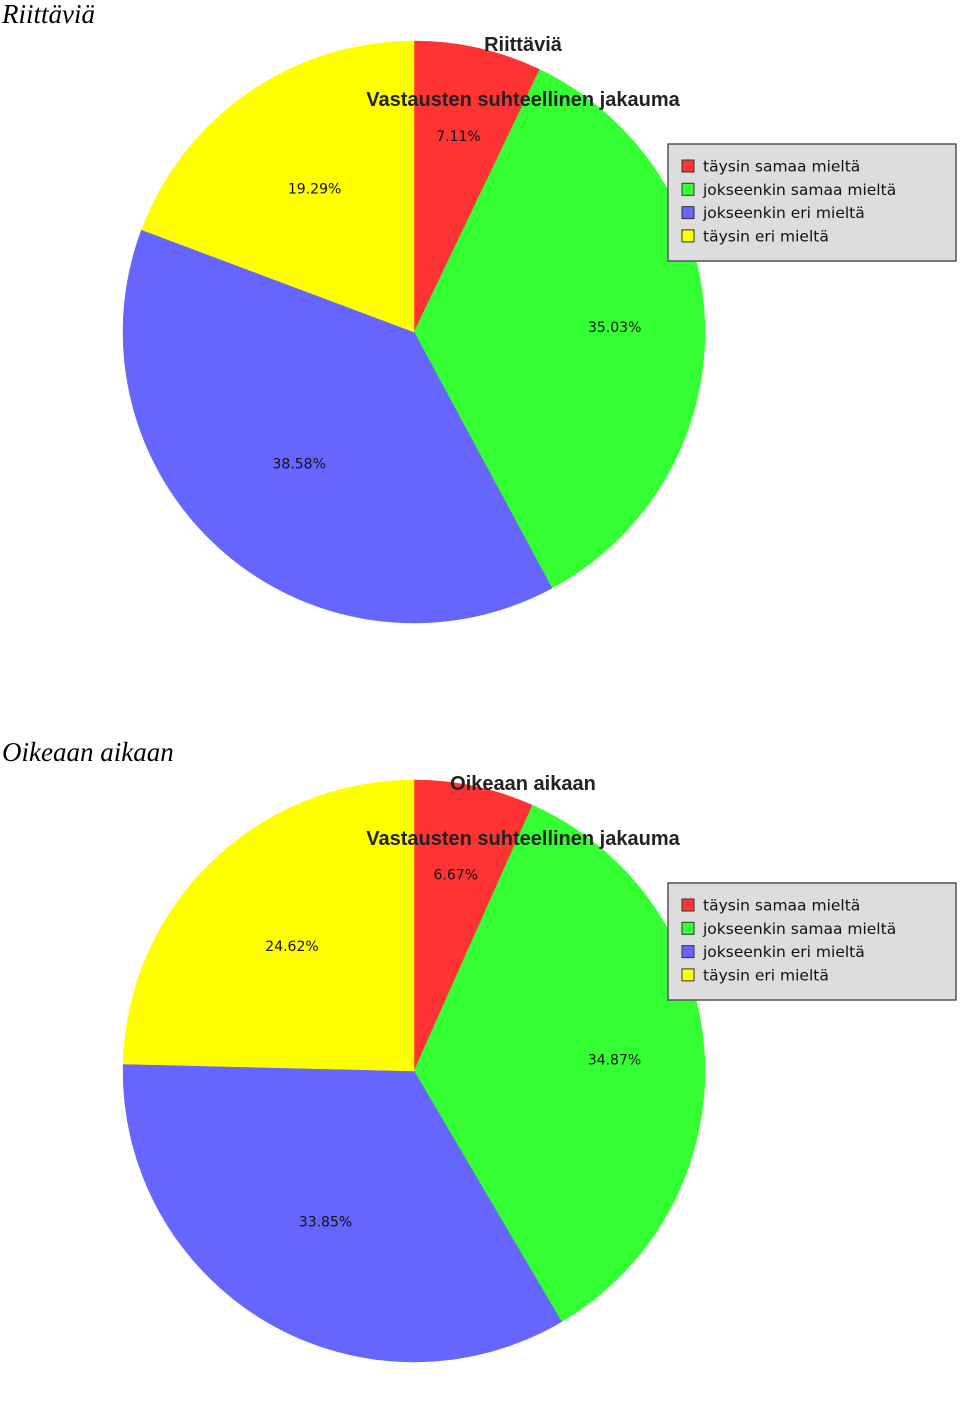 This screenshot has height=1423, width=960. Describe the element at coordinates (614, 1061) in the screenshot. I see `slice-label: 34.87%` at that location.